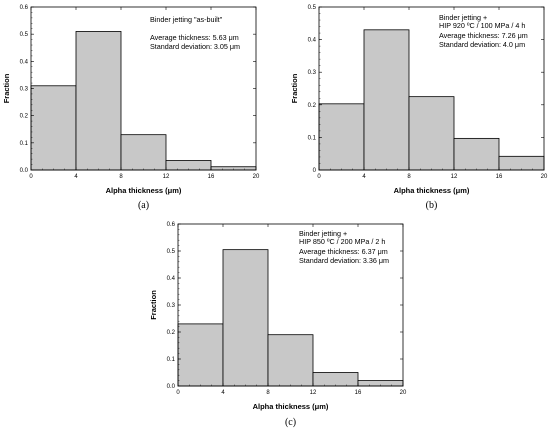 Image resolution: width=550 pixels, height=432 pixels. I want to click on panel-caption: (a), so click(143, 205).